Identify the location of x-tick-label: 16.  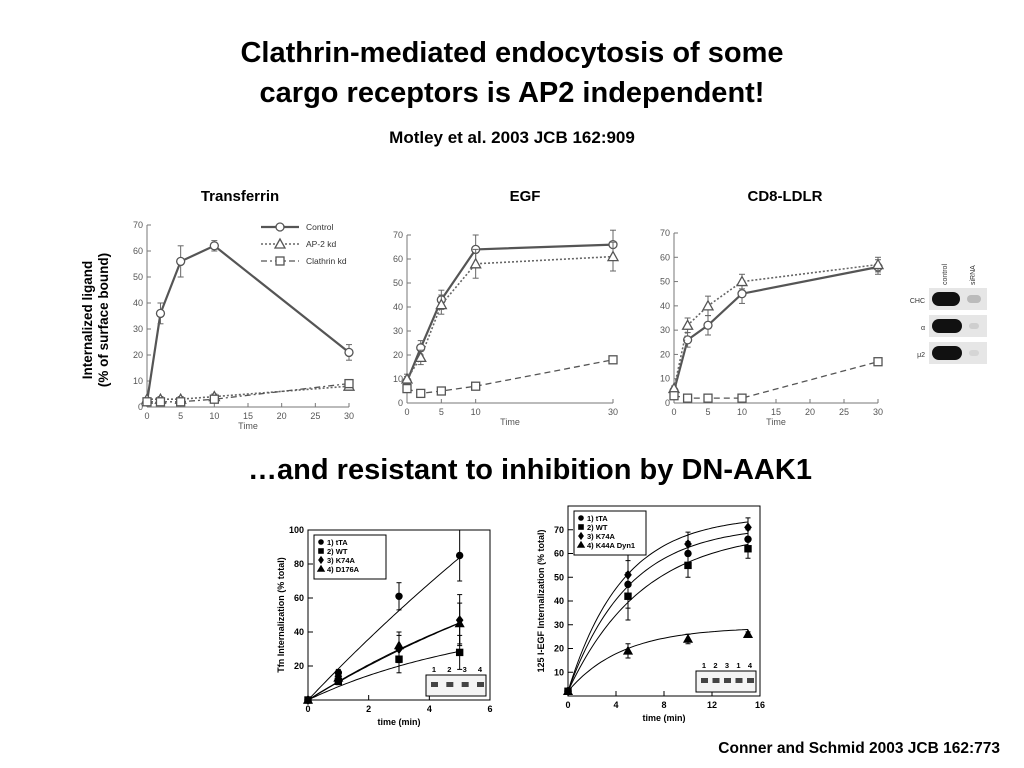
(760, 705).